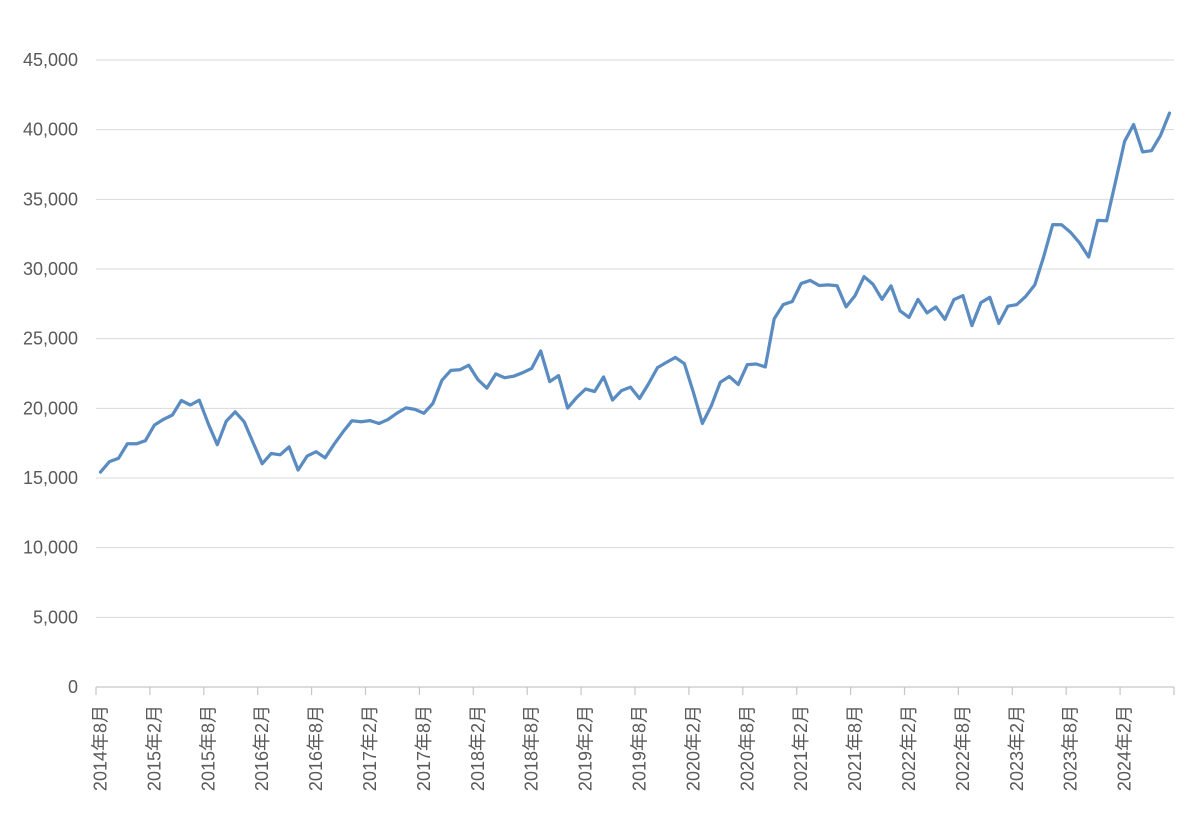 The width and height of the screenshot is (1200, 829). Describe the element at coordinates (316, 748) in the screenshot. I see `x-axis-label: 2016年8月` at that location.